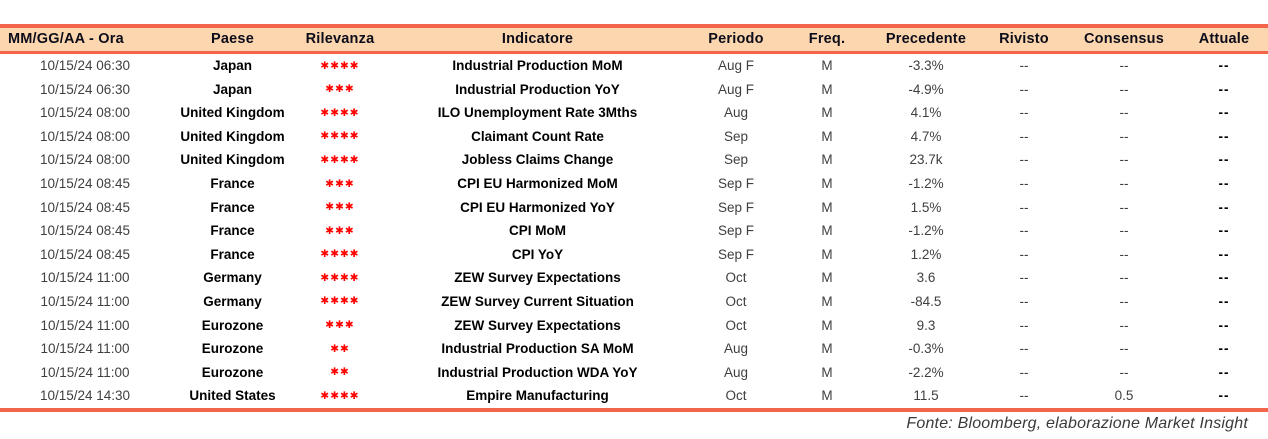 The image size is (1268, 439). What do you see at coordinates (827, 39) in the screenshot?
I see `column-header-frequency: Freq.` at bounding box center [827, 39].